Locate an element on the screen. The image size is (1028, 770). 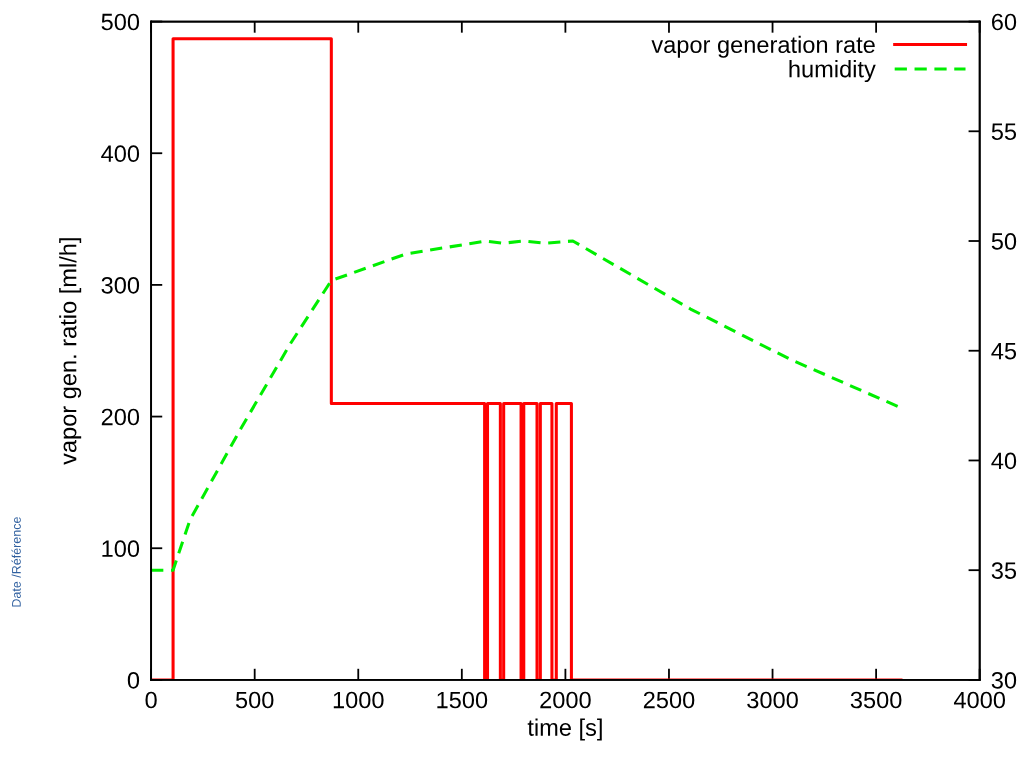
x-tick-label: 2000 is located at coordinates (565, 700).